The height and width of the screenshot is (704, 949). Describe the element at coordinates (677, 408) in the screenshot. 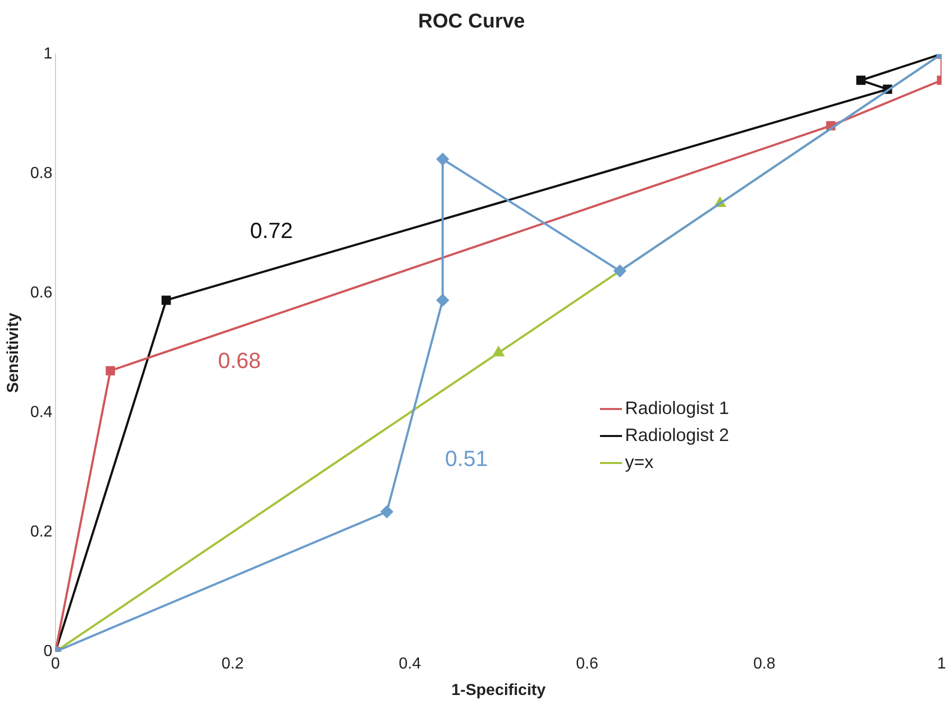

I see `legend-label: Radiologist 1` at that location.